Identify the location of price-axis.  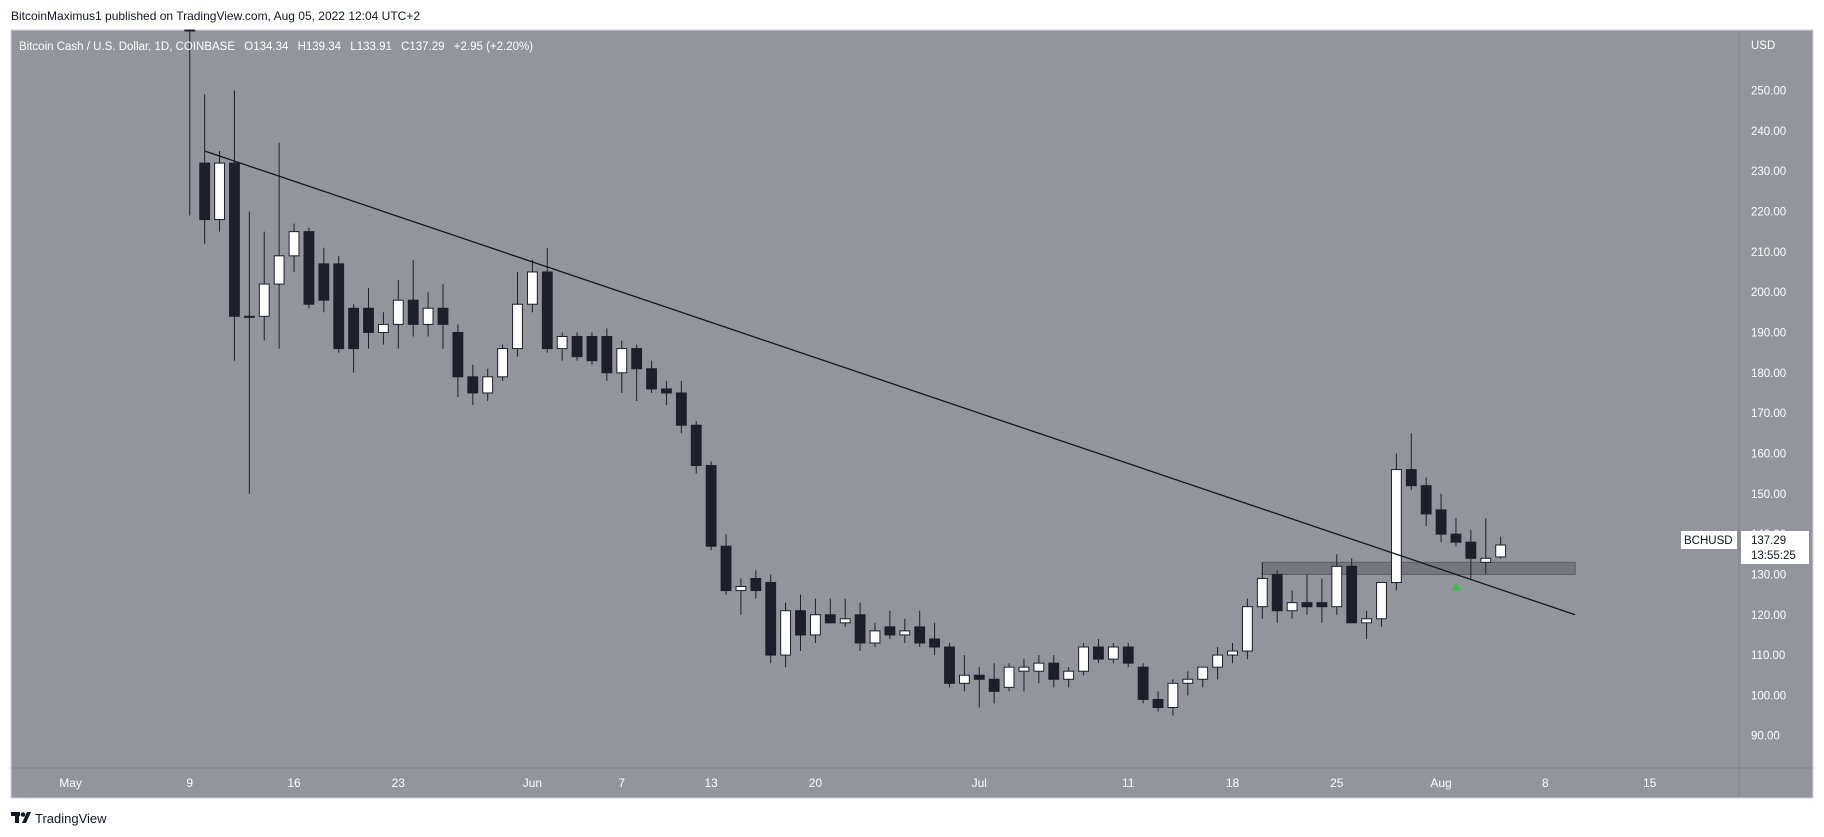
(1776, 399).